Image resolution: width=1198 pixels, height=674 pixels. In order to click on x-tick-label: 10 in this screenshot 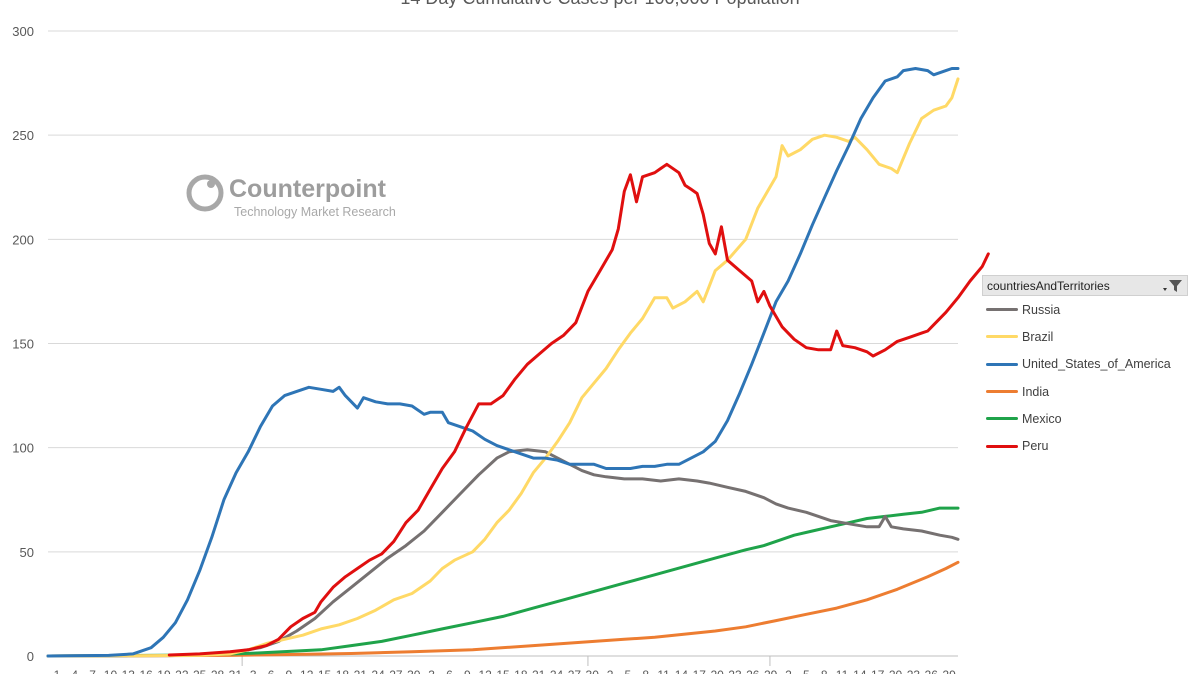, I will do `click(111, 671)`.